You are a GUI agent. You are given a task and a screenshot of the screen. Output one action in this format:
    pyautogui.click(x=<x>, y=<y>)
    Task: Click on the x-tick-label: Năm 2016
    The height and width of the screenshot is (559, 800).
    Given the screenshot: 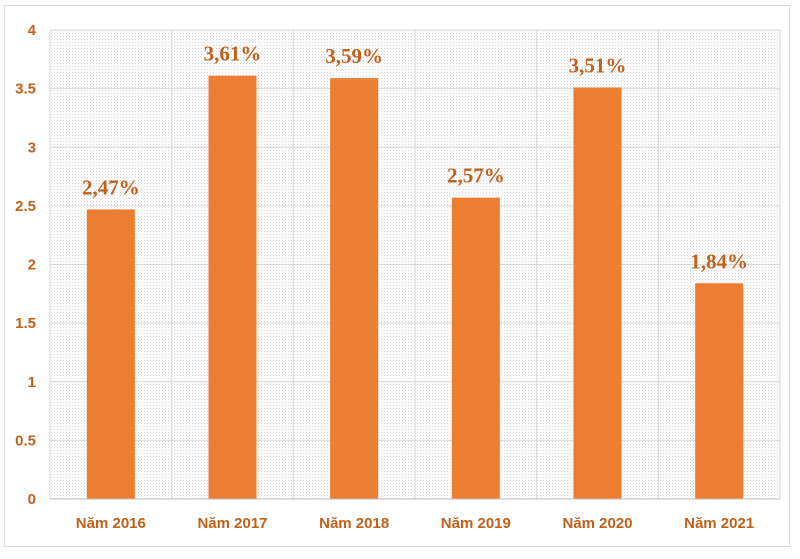 What is the action you would take?
    pyautogui.click(x=111, y=523)
    